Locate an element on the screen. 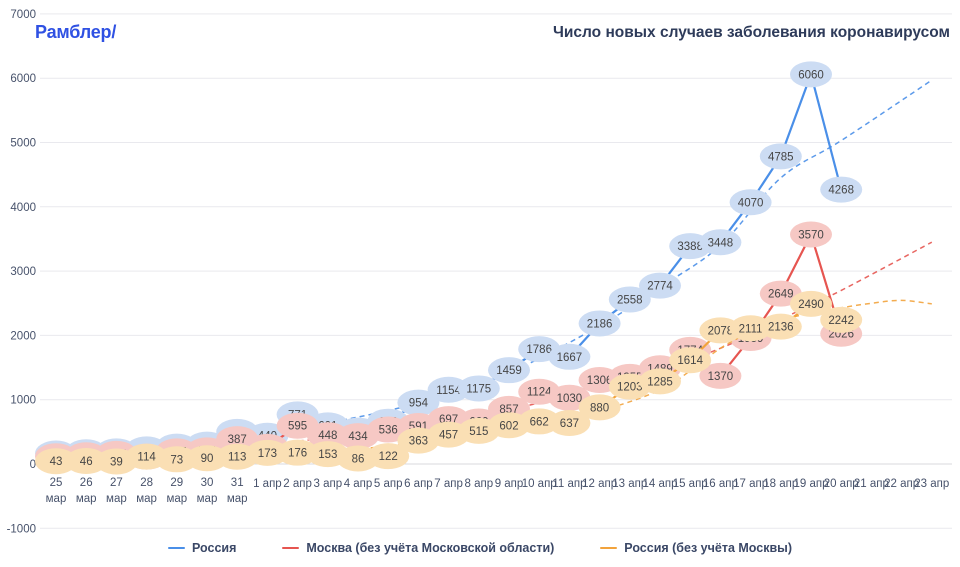 The height and width of the screenshot is (567, 960). x-axis-label: 22 апр is located at coordinates (901, 484).